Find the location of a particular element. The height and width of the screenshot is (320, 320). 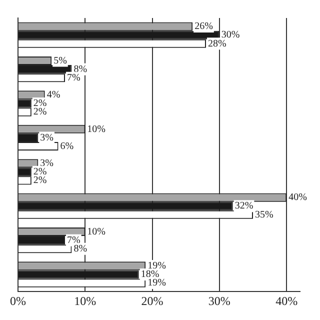

data-label: 6% is located at coordinates (67, 146).